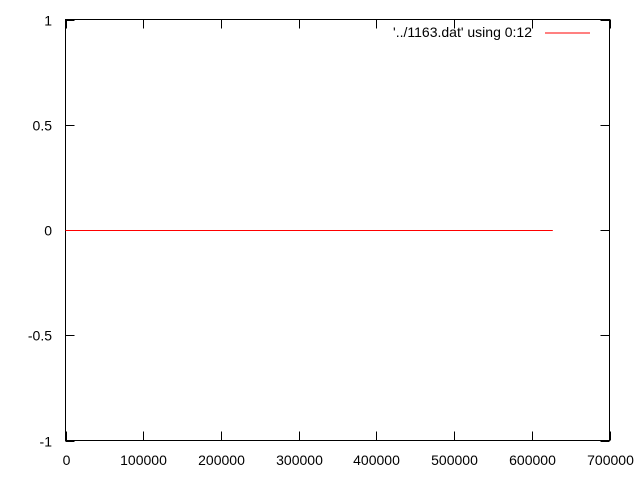 The height and width of the screenshot is (480, 640). I want to click on legend-label: '../1163.dat' using 0:12, so click(462, 32).